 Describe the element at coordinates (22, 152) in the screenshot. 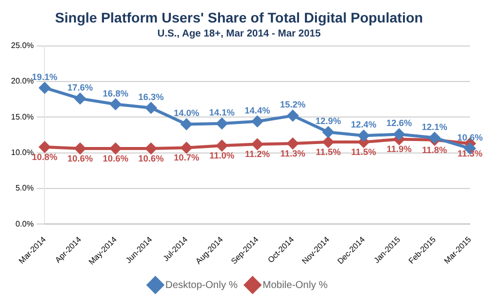

I see `y-tick-label: 10.0%` at that location.